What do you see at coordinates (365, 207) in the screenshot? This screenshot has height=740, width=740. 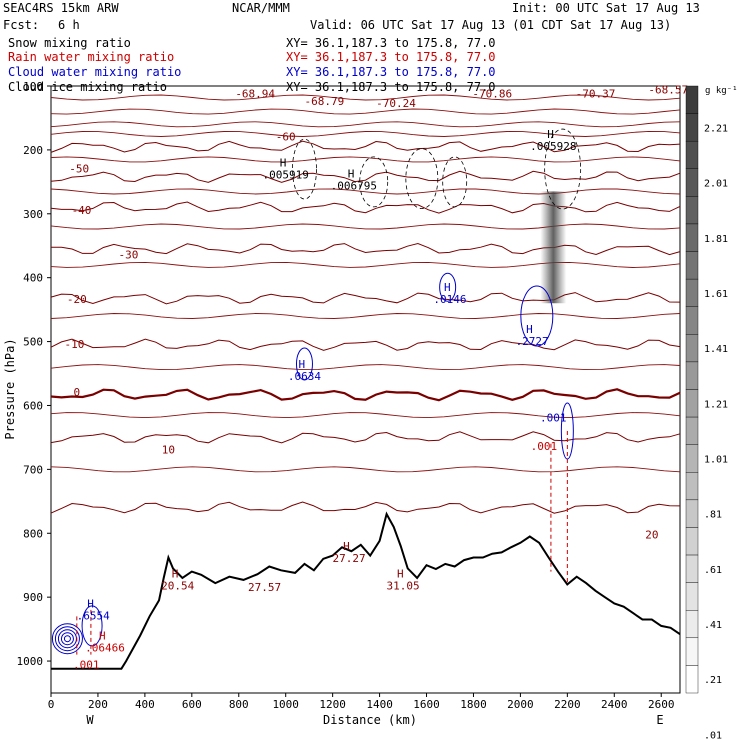 I see `isotherm--40` at bounding box center [365, 207].